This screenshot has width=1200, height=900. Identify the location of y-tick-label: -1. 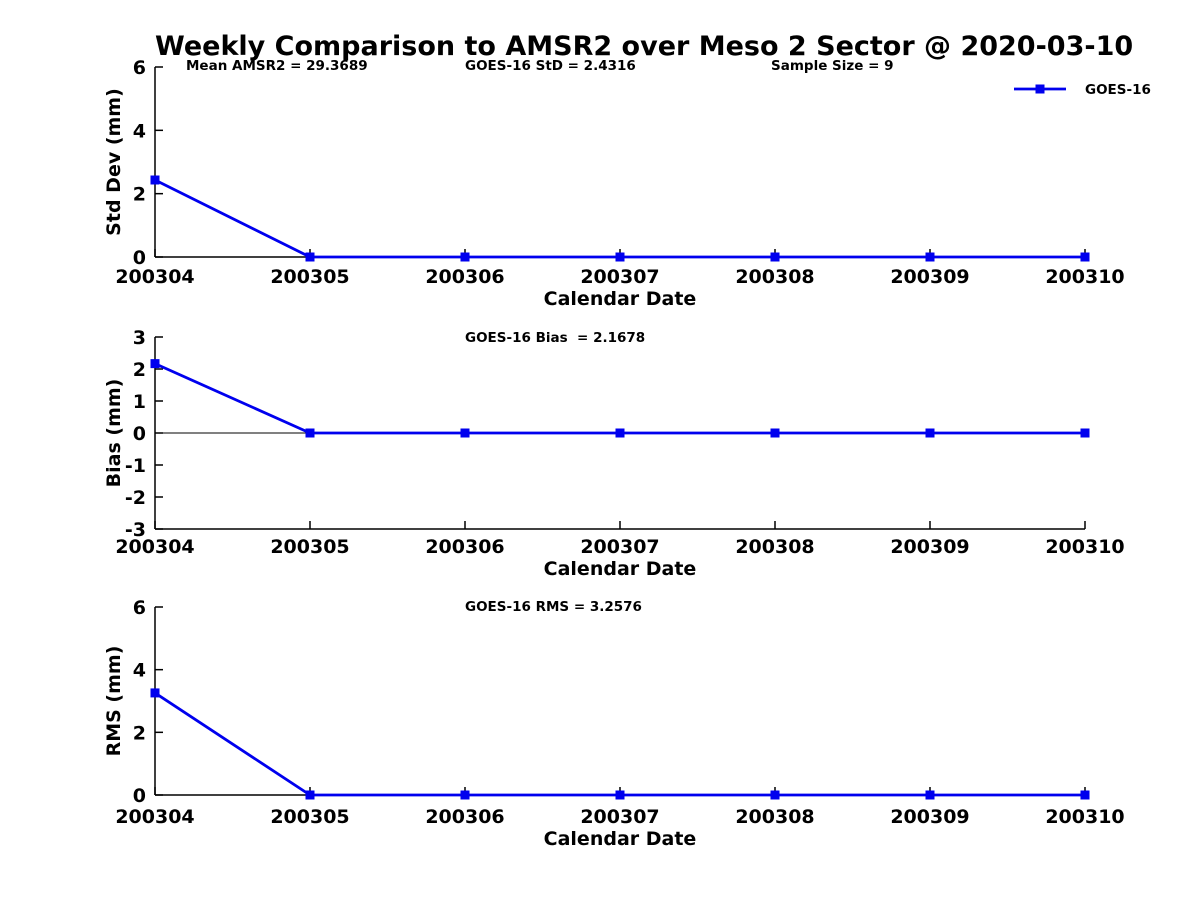
(135, 466).